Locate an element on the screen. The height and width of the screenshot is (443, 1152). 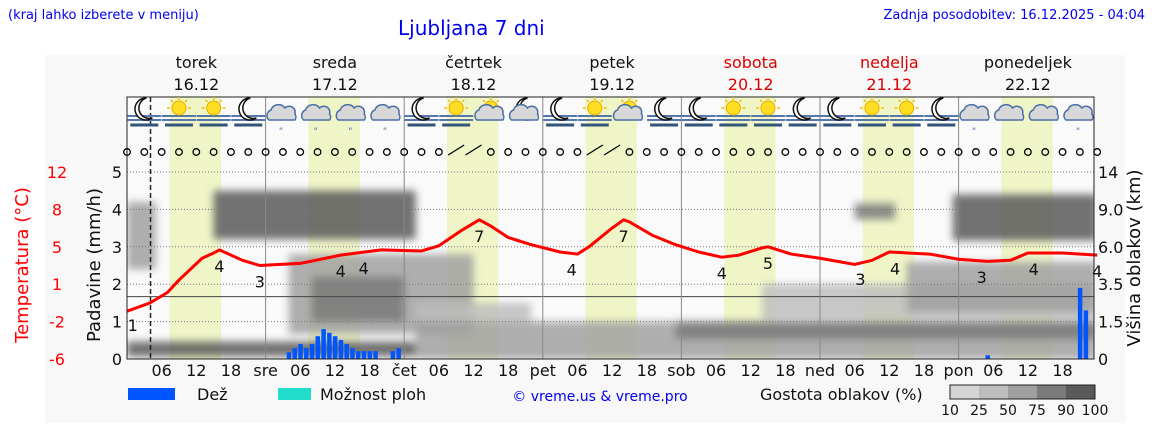
temp-tick: 8 is located at coordinates (57, 209).